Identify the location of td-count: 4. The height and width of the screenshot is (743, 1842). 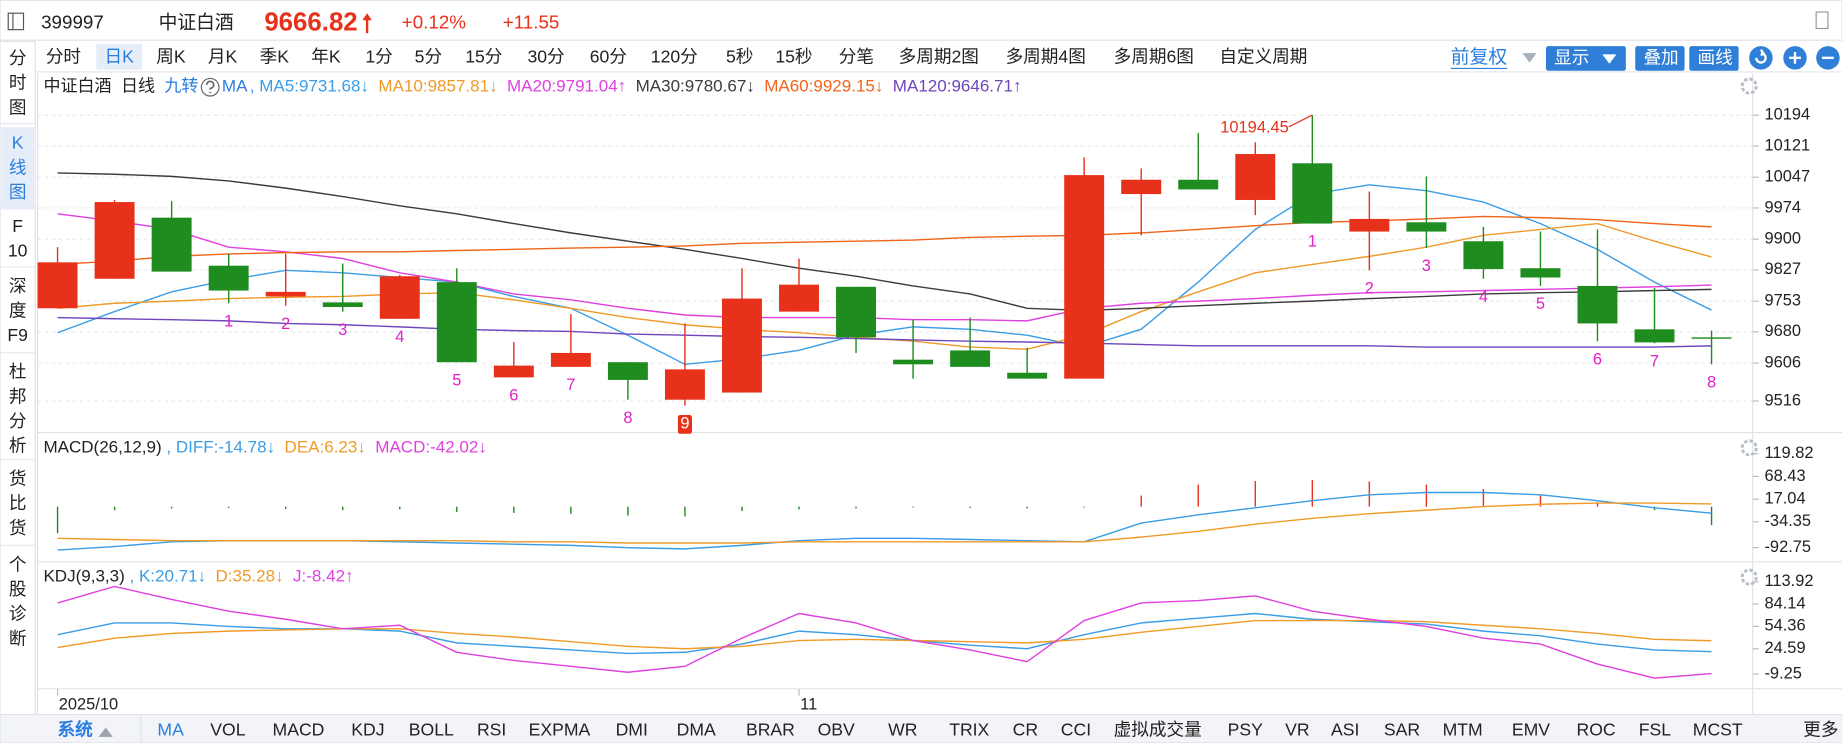
(399, 337).